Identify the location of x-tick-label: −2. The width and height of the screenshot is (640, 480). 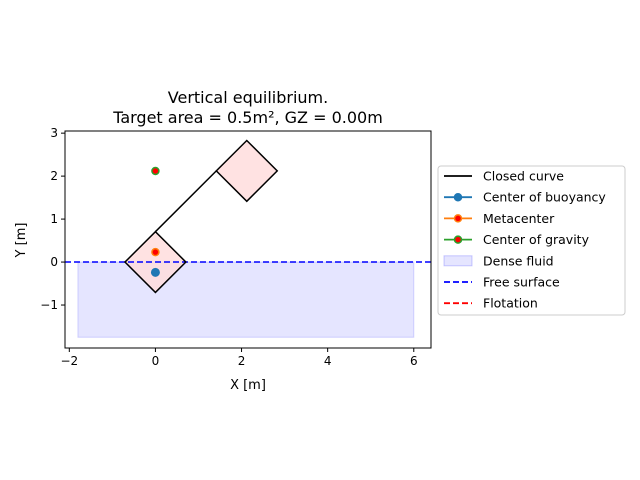
(69, 361).